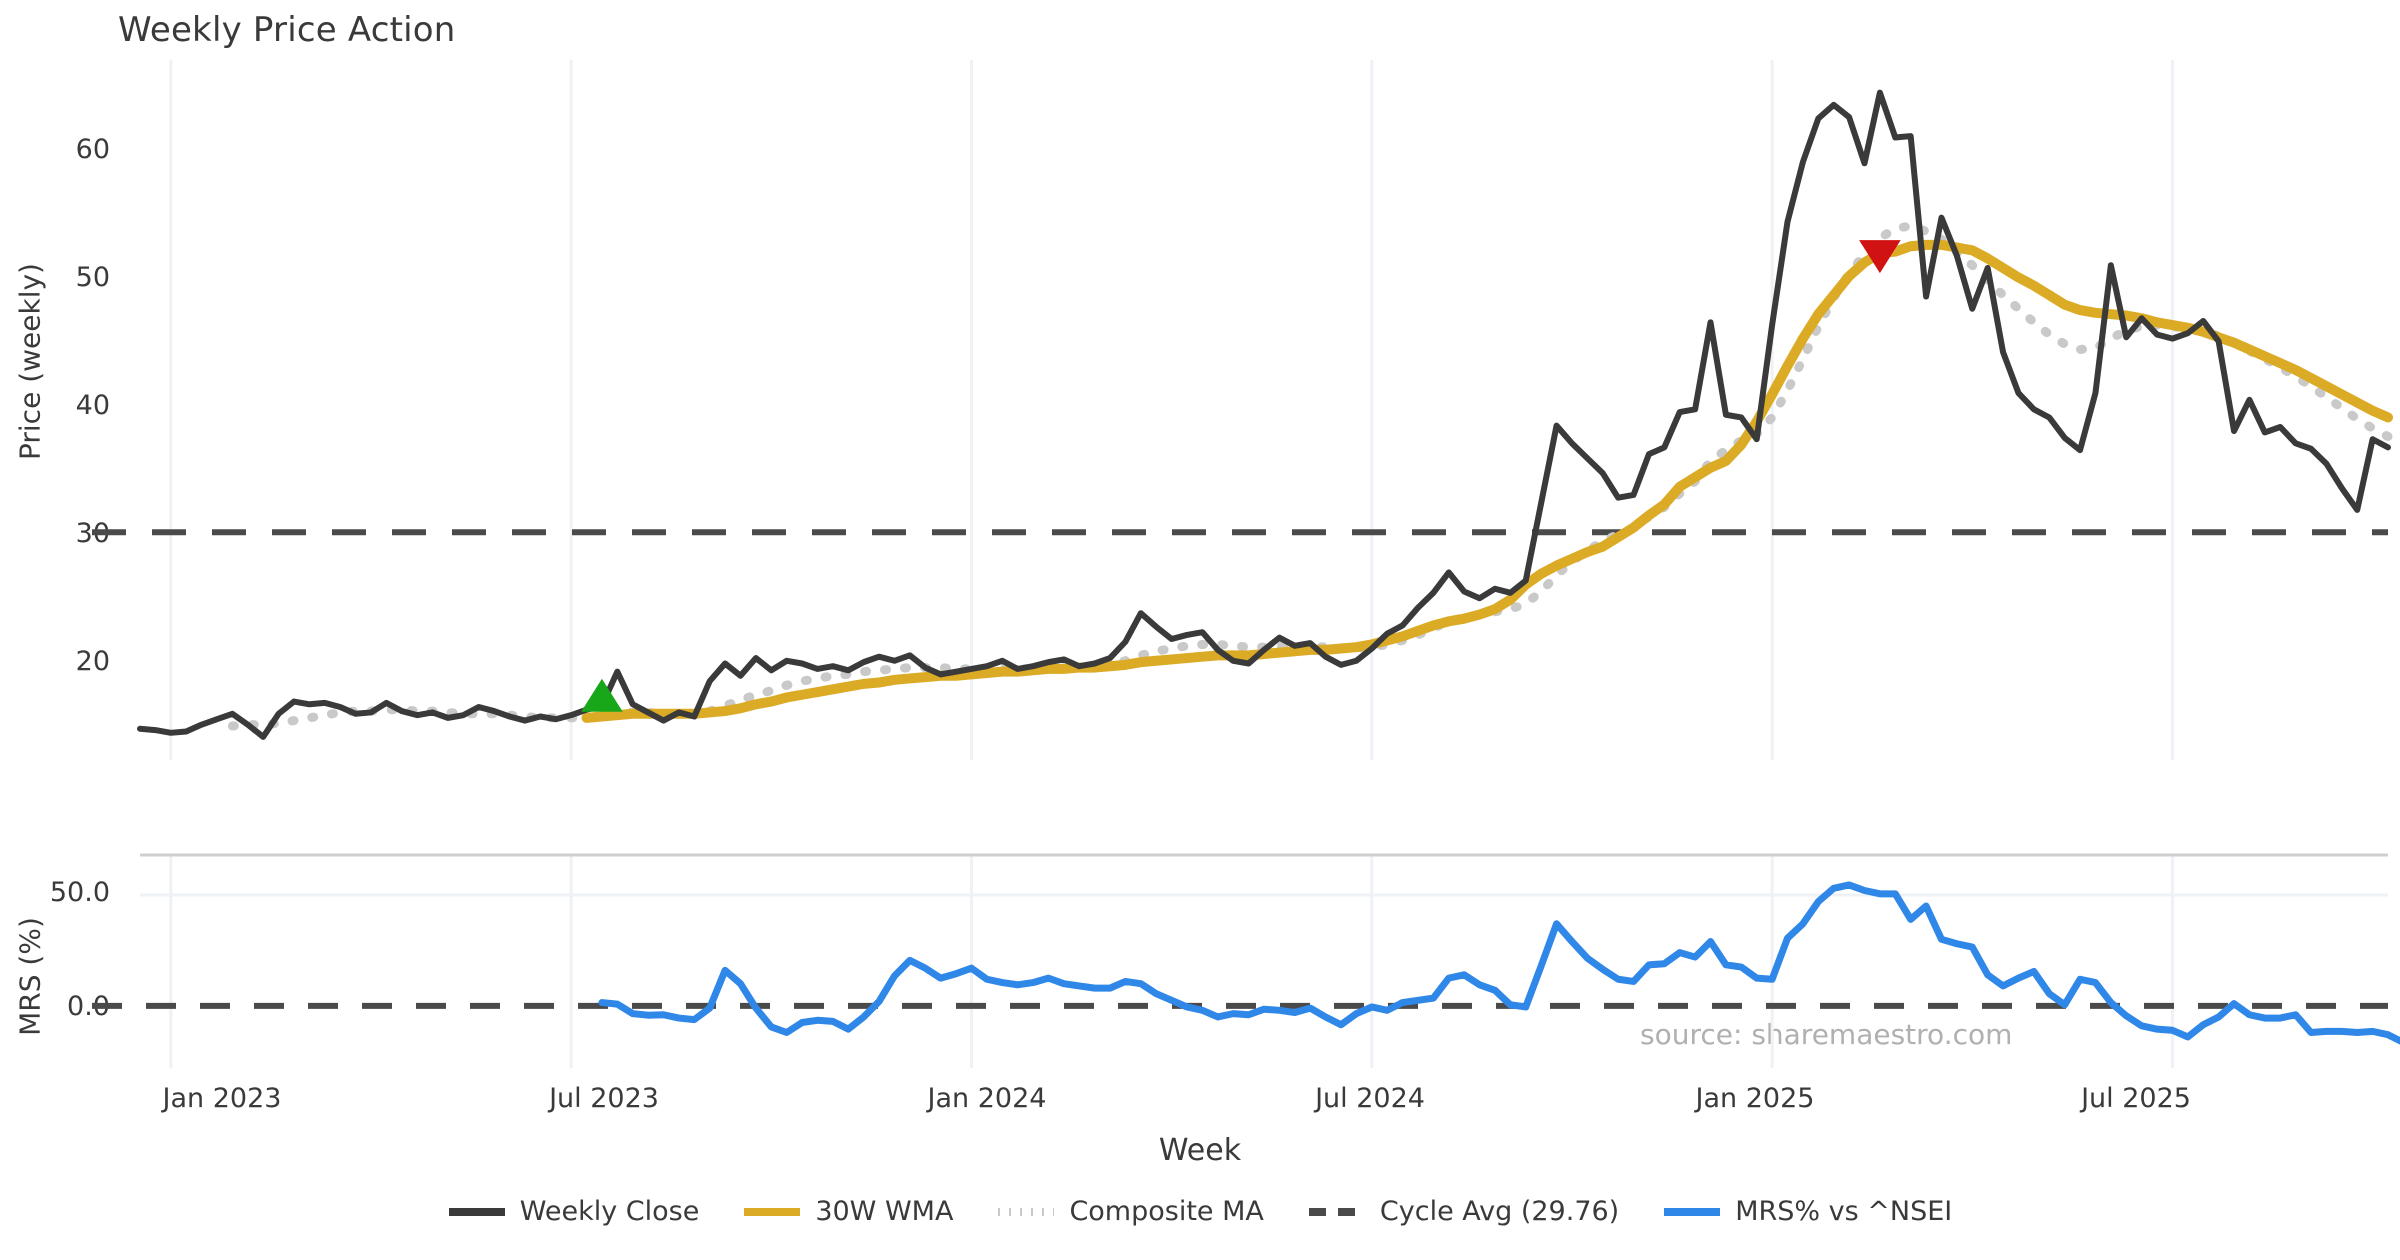  I want to click on y-tick-price-60: 60, so click(92, 149).